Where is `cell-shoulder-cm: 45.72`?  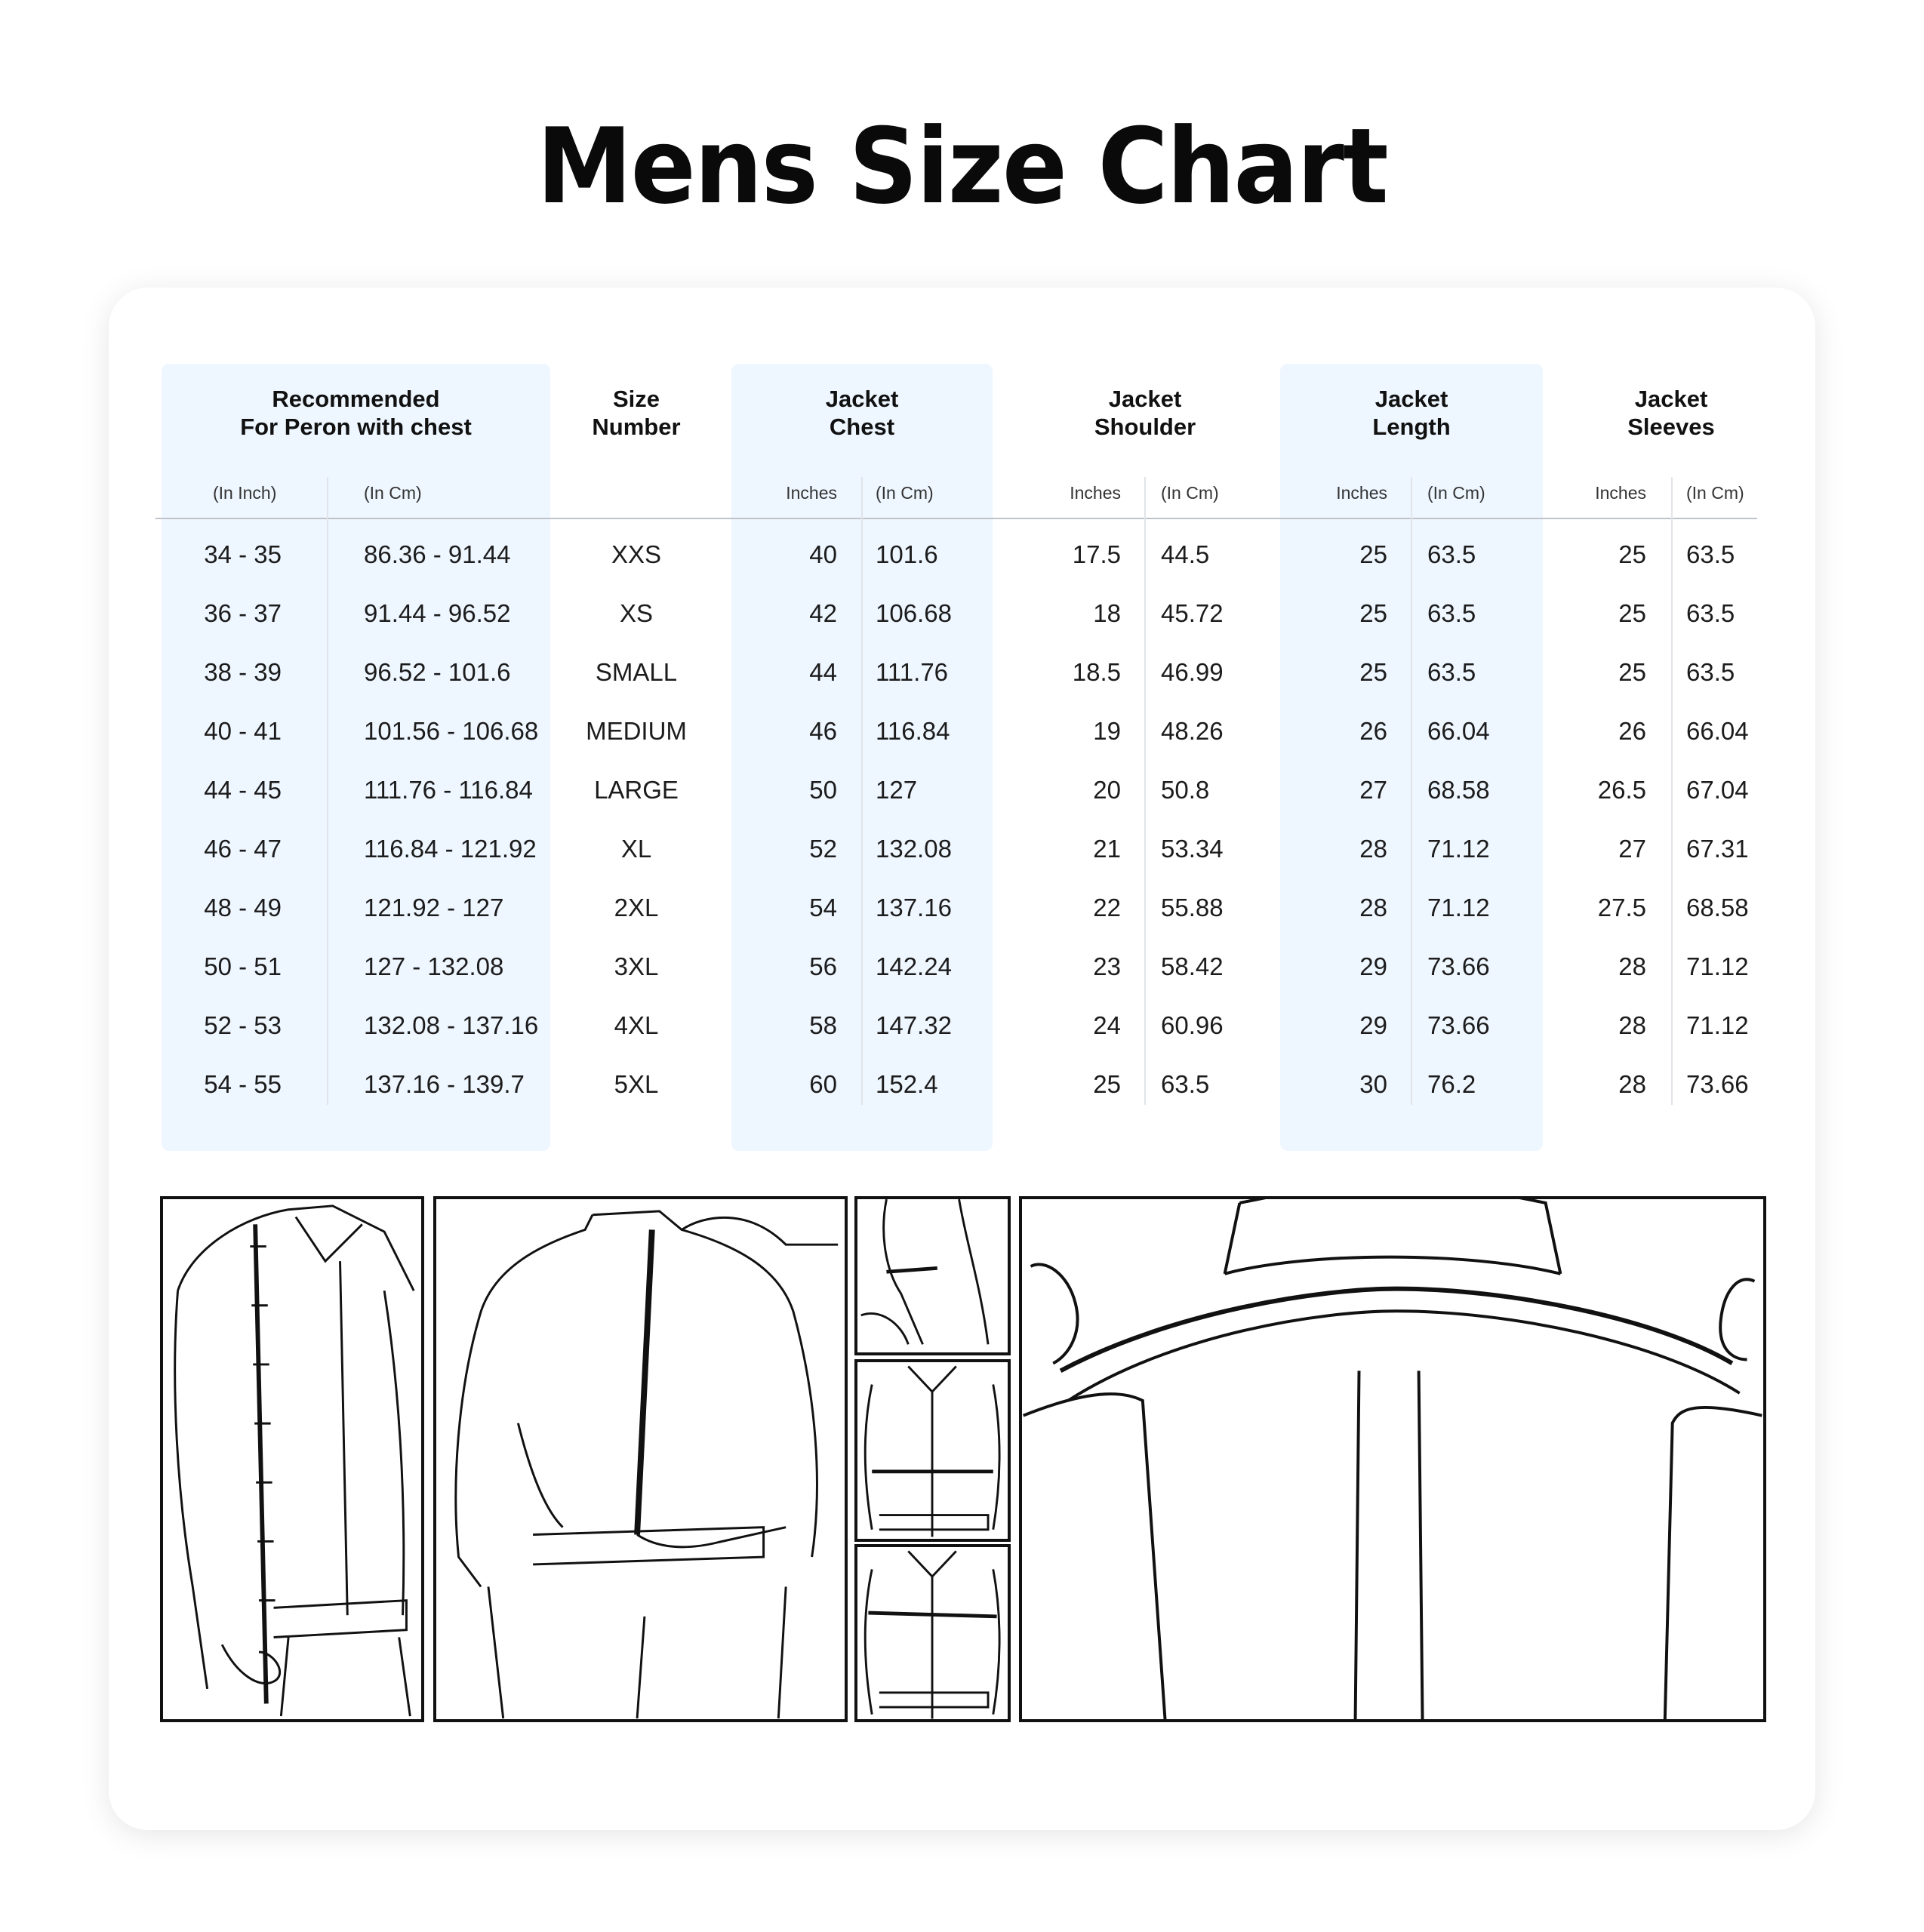
cell-shoulder-cm: 45.72 is located at coordinates (1192, 613).